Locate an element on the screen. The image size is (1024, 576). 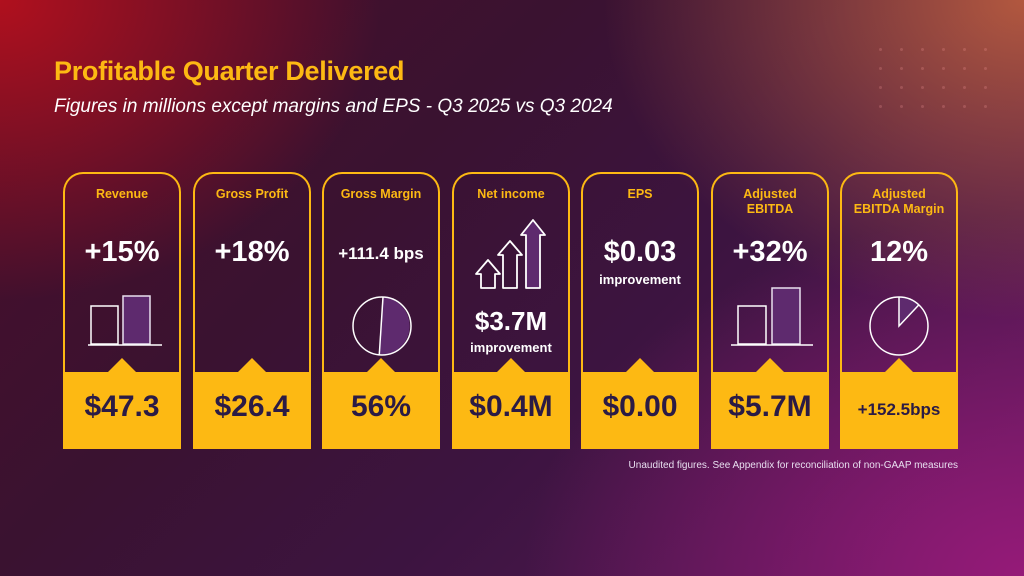
card-metric: +15% is located at coordinates (122, 252).